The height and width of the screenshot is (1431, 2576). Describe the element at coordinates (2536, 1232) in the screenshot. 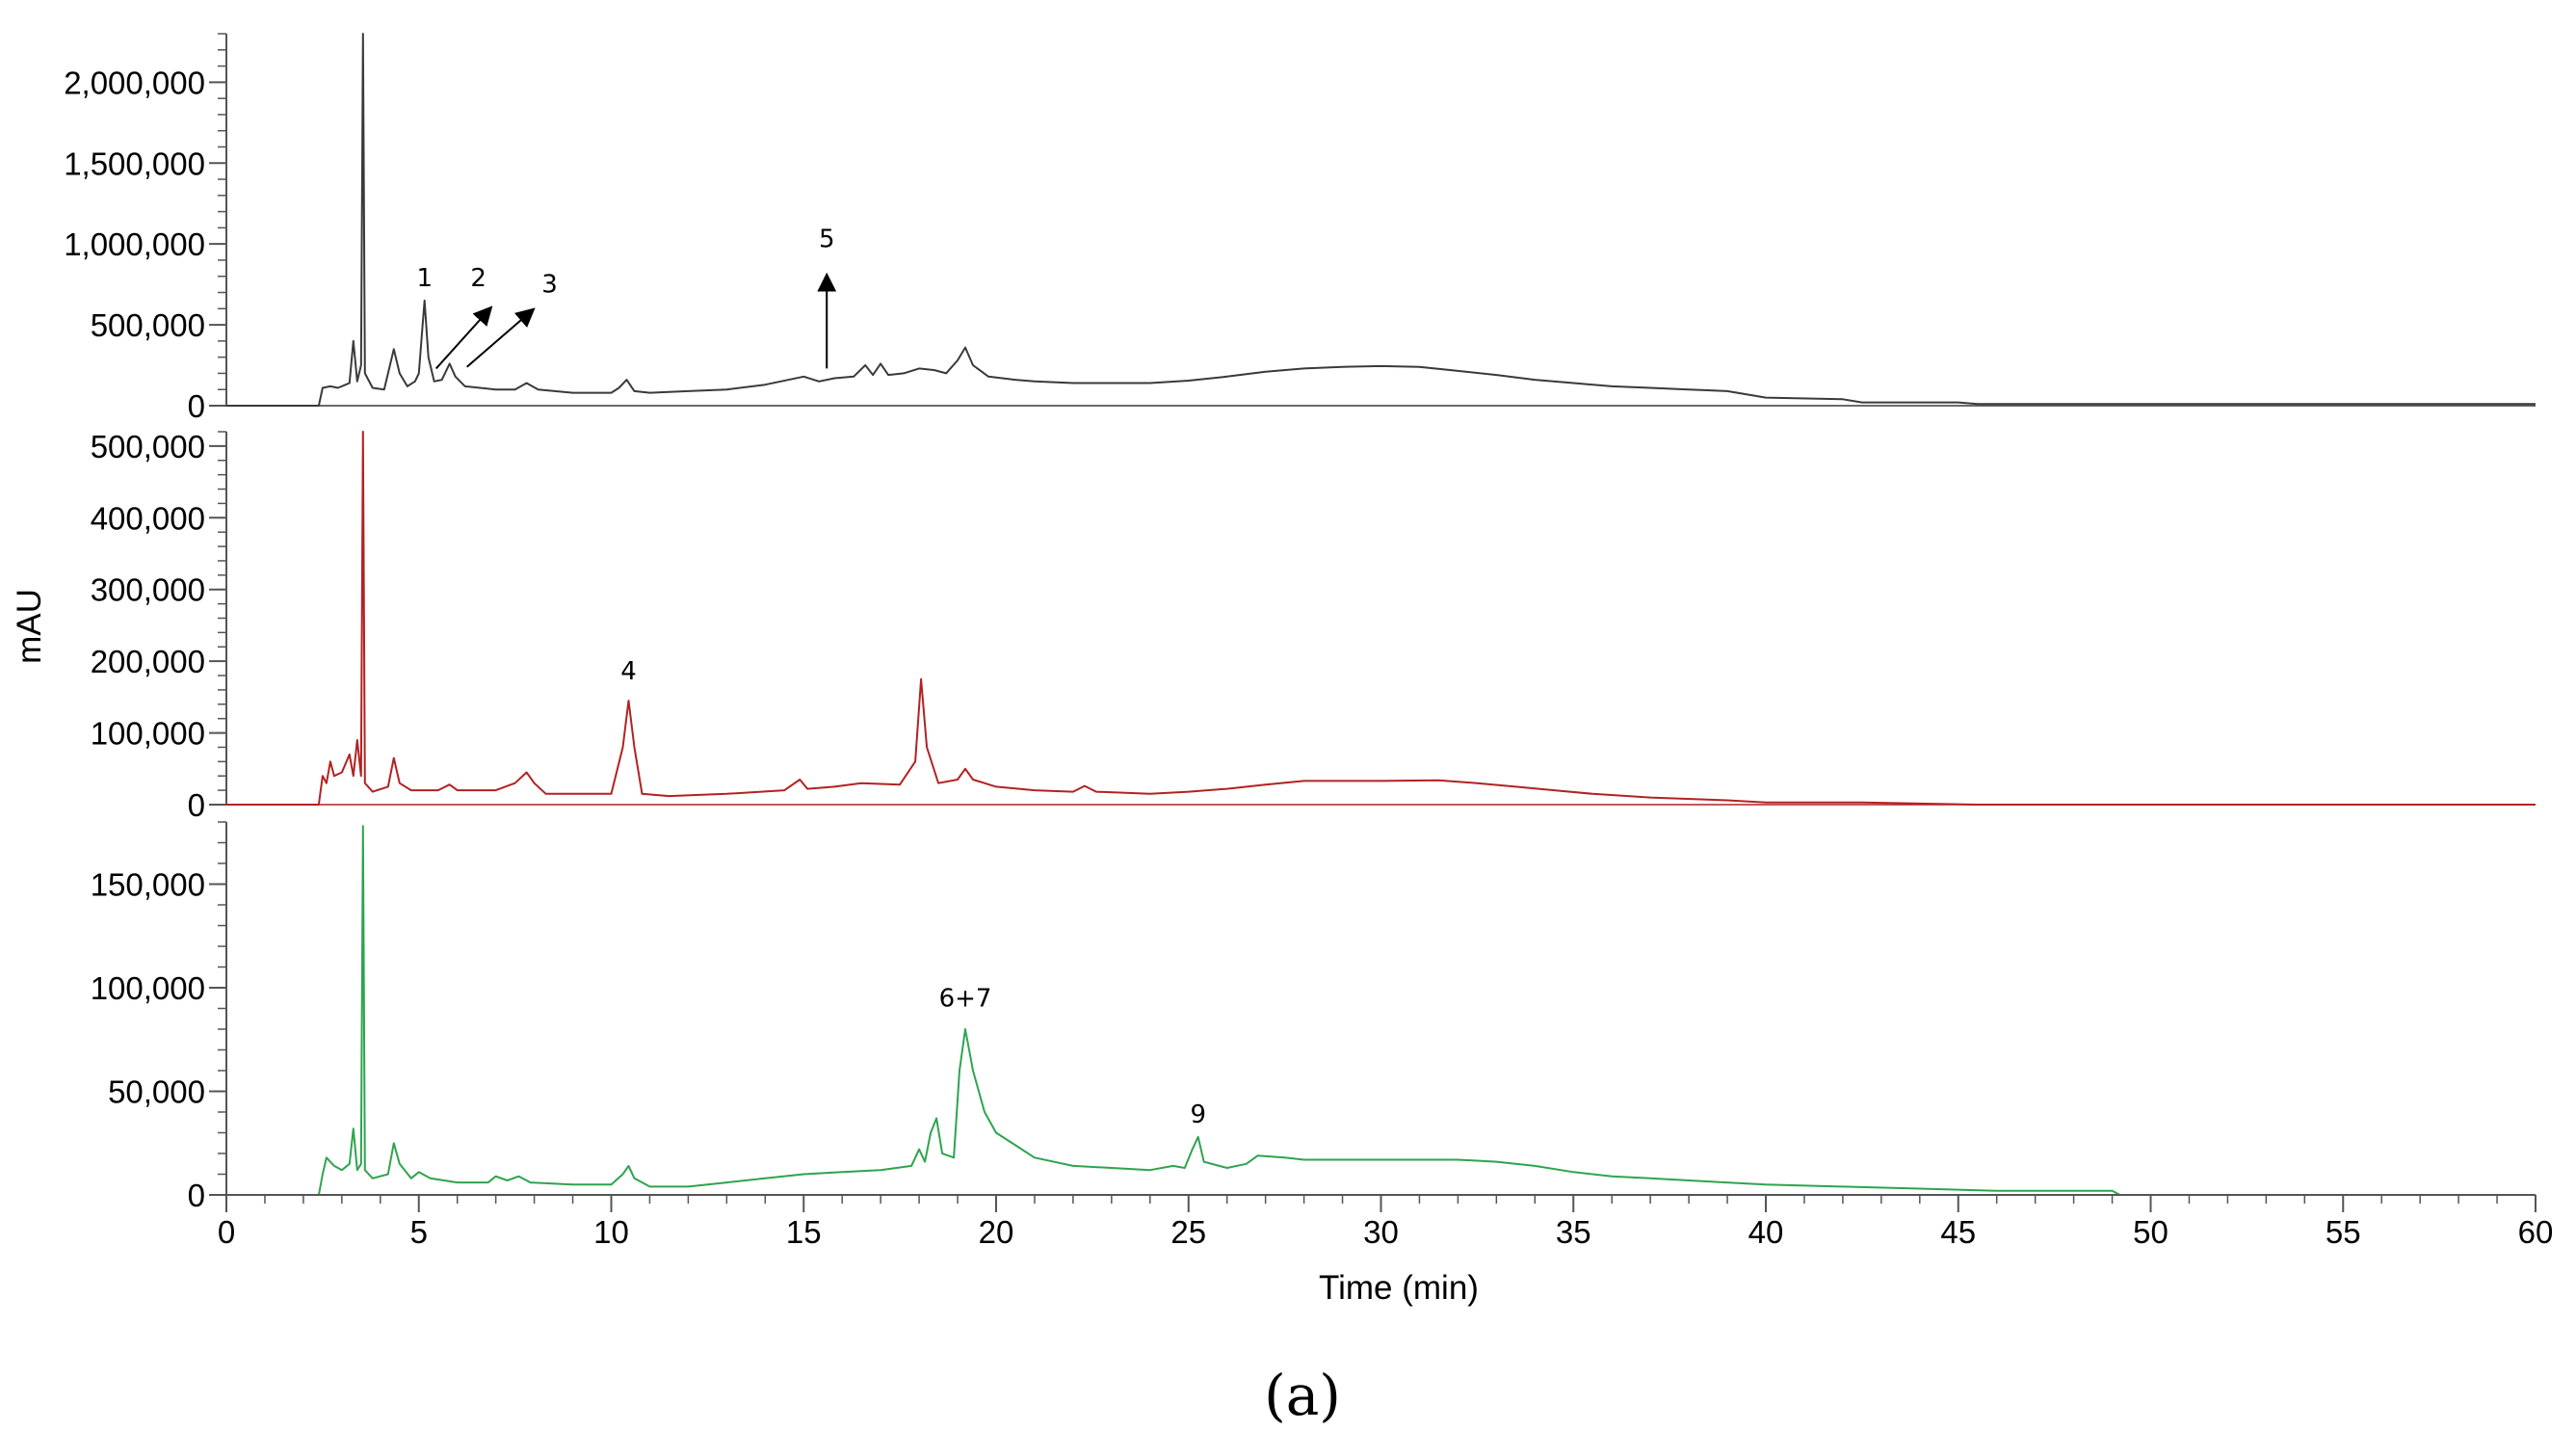

I see `x-tick-label: 60` at that location.